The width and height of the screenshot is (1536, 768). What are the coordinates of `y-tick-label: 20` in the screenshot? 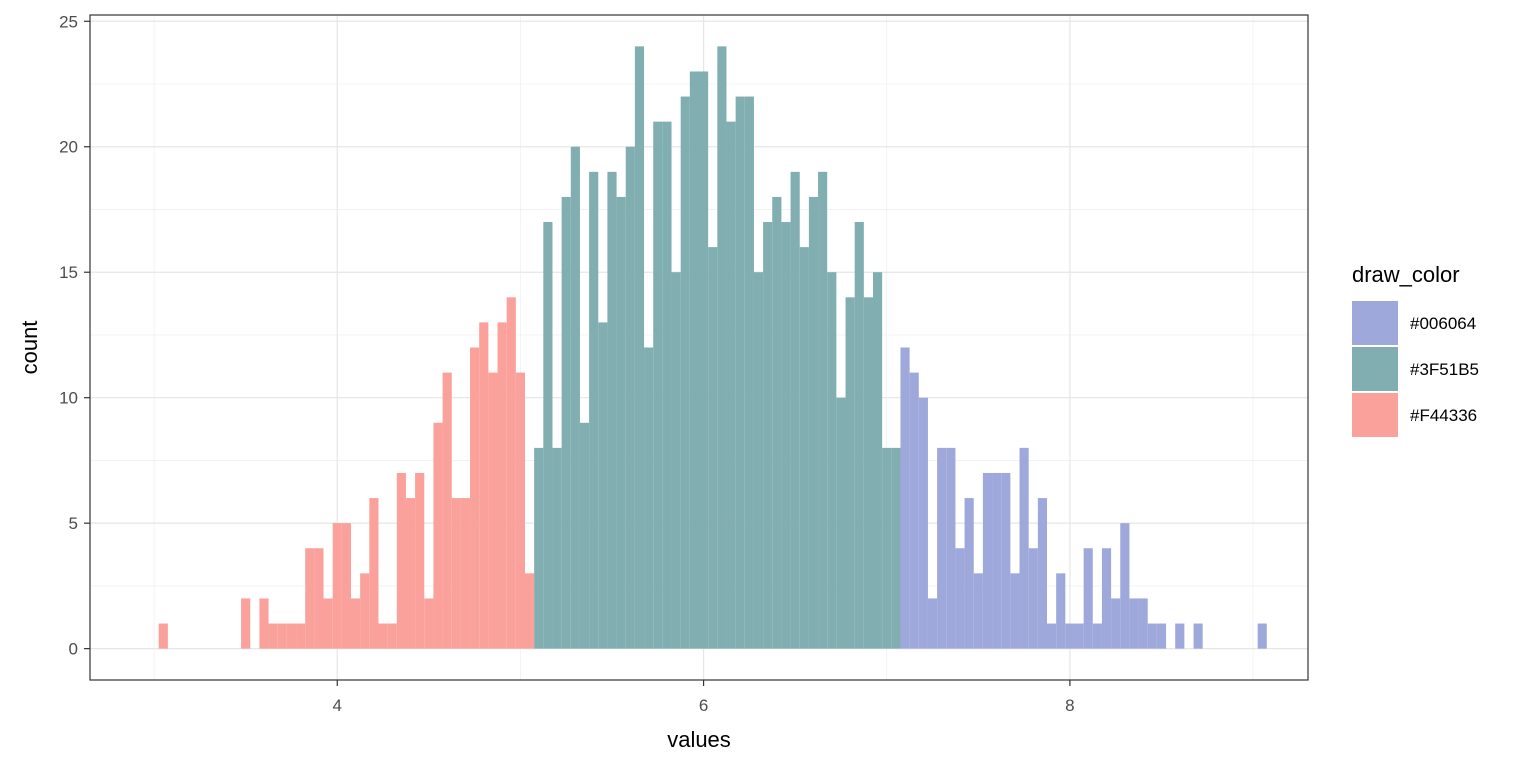 It's located at (68, 147).